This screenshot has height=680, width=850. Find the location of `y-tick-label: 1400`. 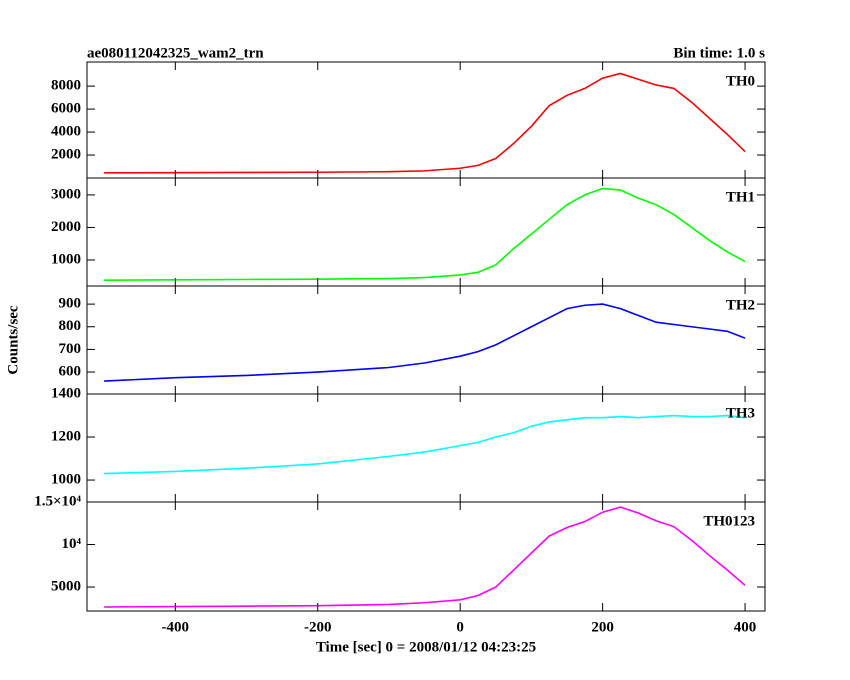

y-tick-label: 1400 is located at coordinates (66, 393).